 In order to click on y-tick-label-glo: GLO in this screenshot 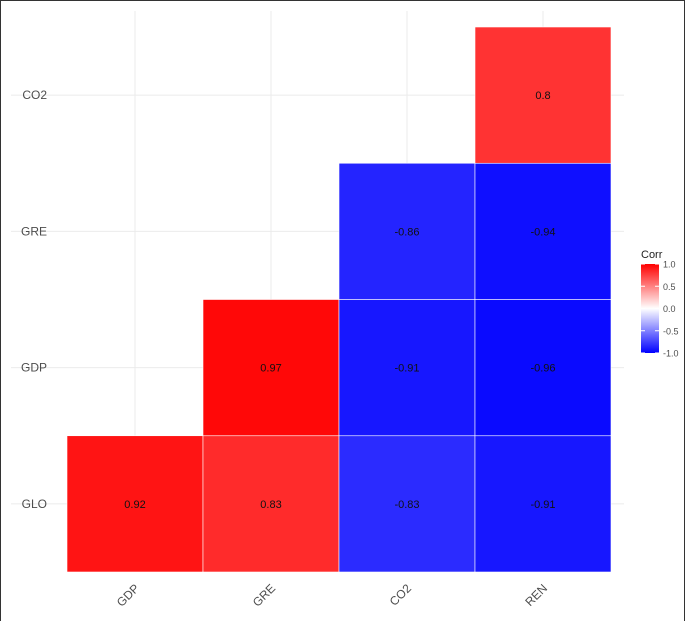, I will do `click(34, 504)`.